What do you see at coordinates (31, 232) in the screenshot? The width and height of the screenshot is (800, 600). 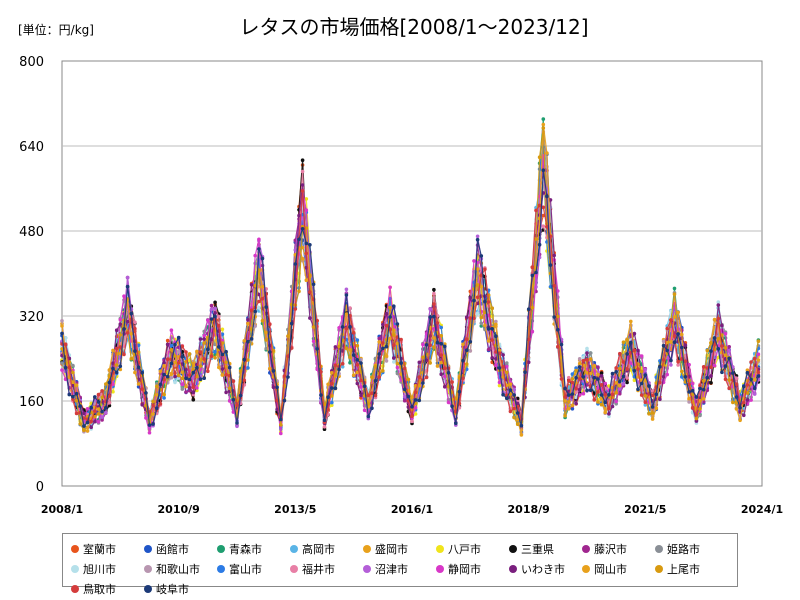 I see `y-tick-label: 480` at bounding box center [31, 232].